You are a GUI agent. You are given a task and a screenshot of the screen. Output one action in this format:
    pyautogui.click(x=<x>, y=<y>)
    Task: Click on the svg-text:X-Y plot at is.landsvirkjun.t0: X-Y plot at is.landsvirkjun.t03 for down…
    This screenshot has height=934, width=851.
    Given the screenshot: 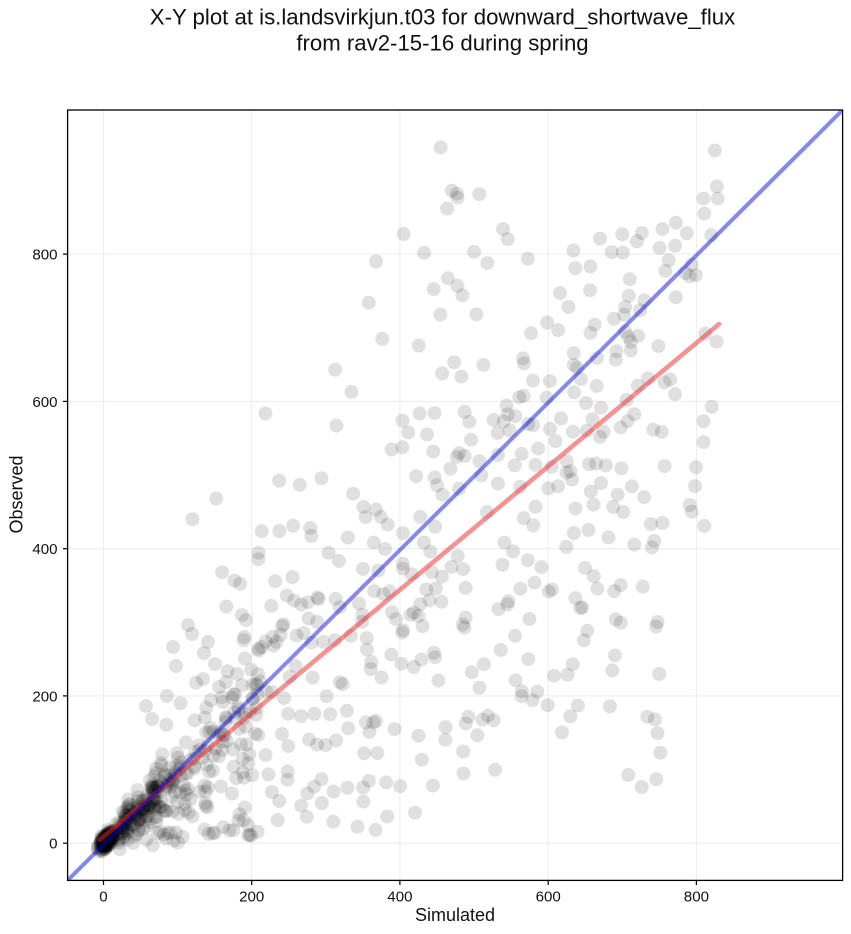 What is the action you would take?
    pyautogui.click(x=442, y=17)
    